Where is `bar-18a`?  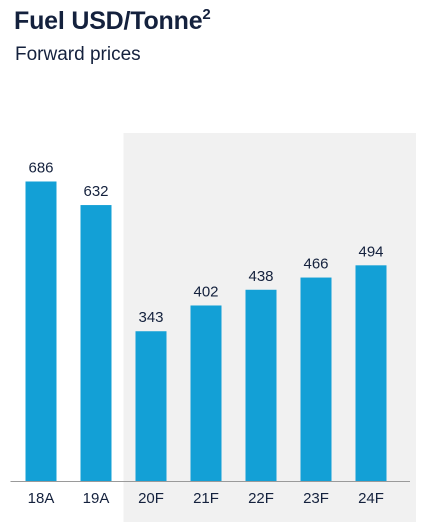
bar-18a is located at coordinates (41, 331).